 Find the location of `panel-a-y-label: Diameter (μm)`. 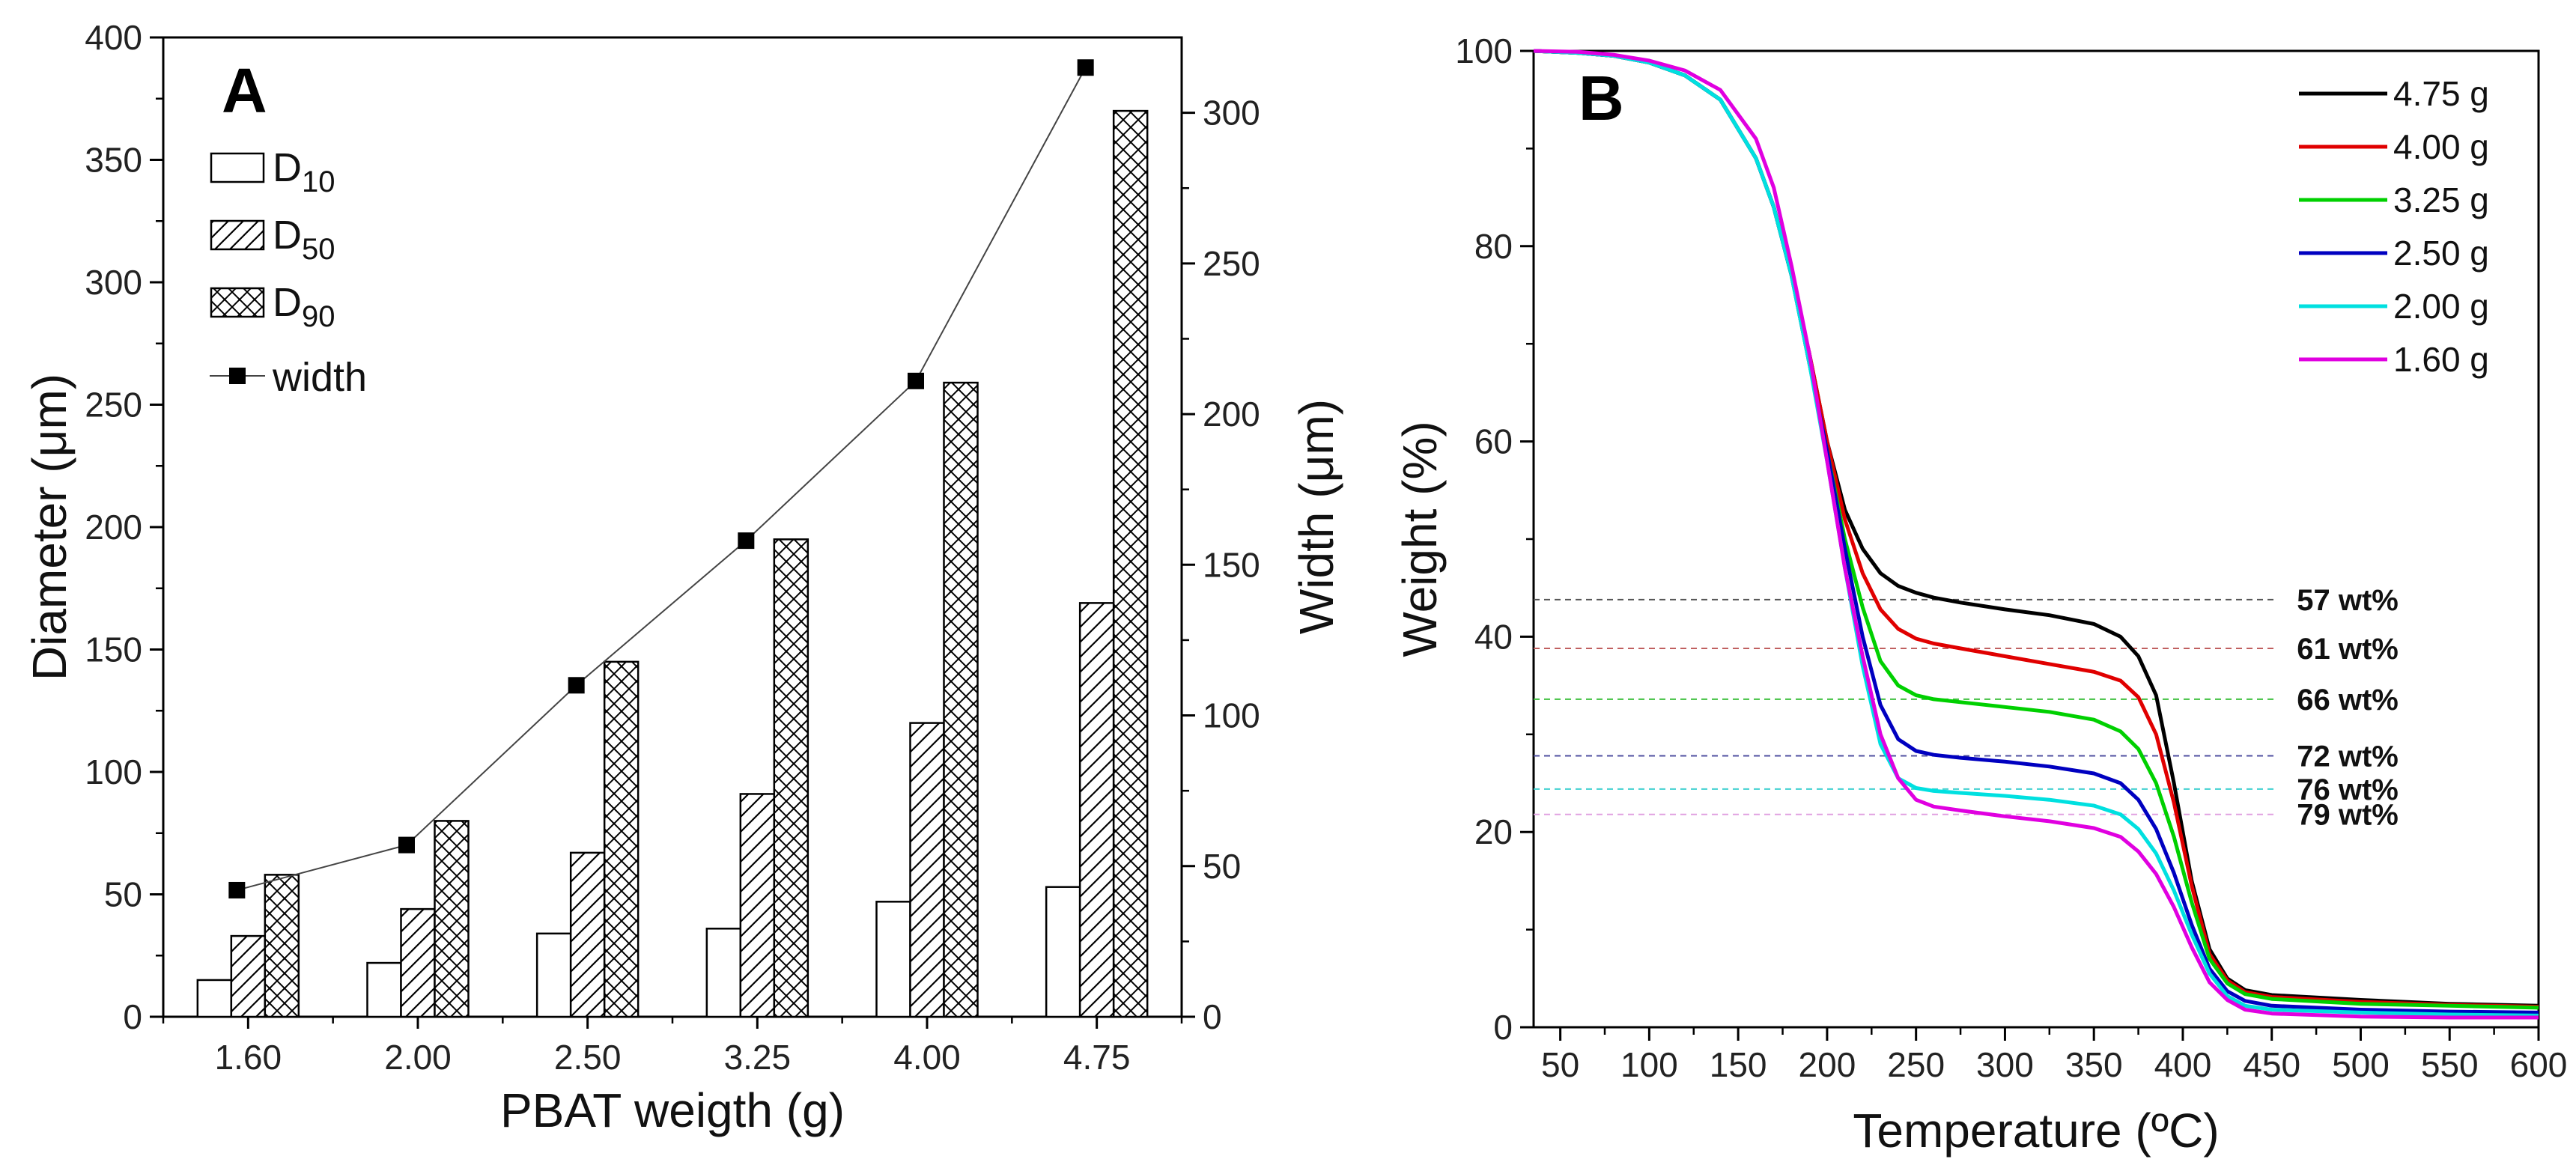

panel-a-y-label: Diameter (μm) is located at coordinates (49, 527).